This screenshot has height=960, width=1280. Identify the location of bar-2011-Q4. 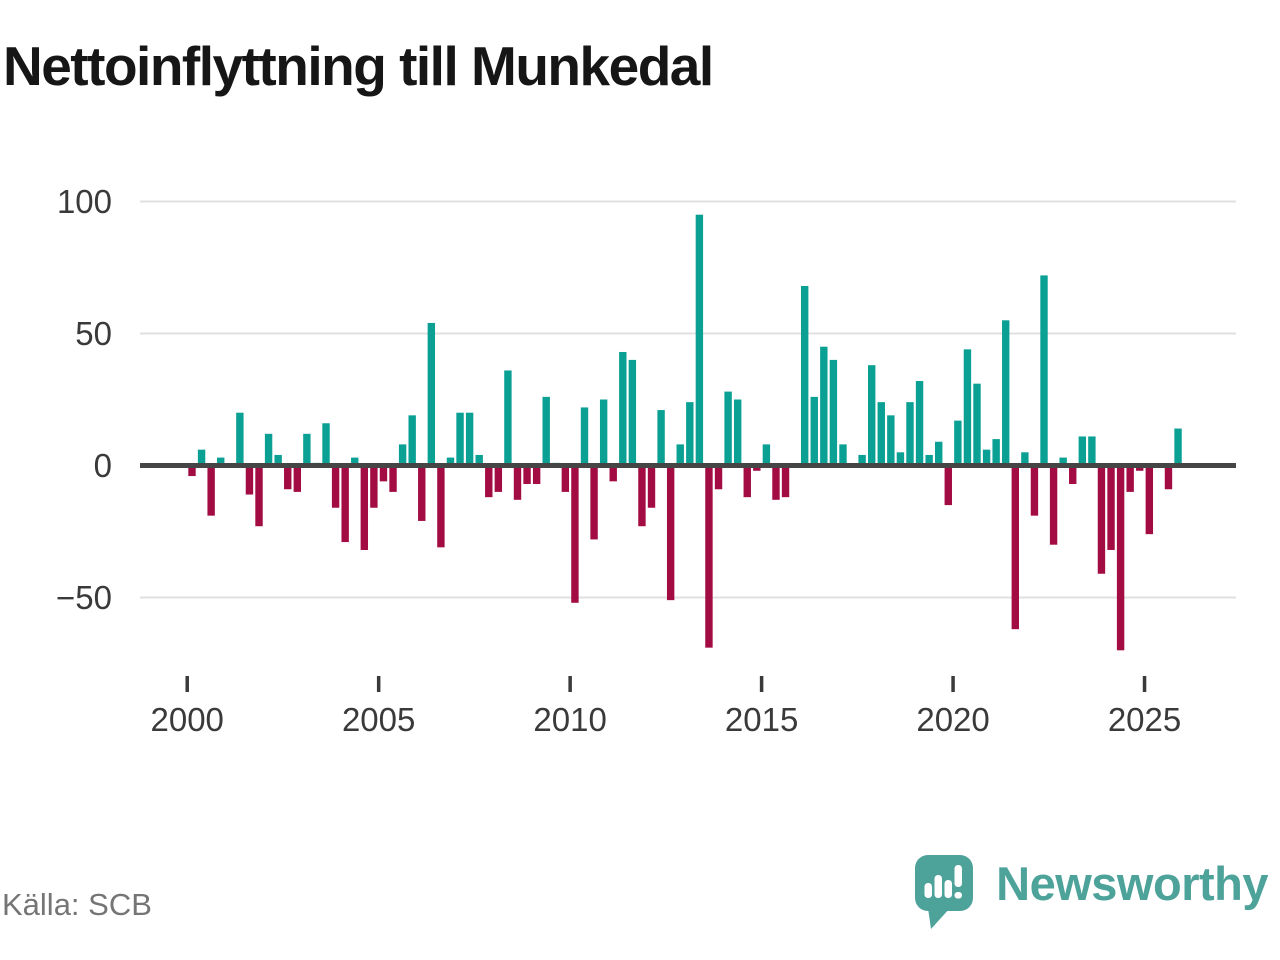
(642, 496).